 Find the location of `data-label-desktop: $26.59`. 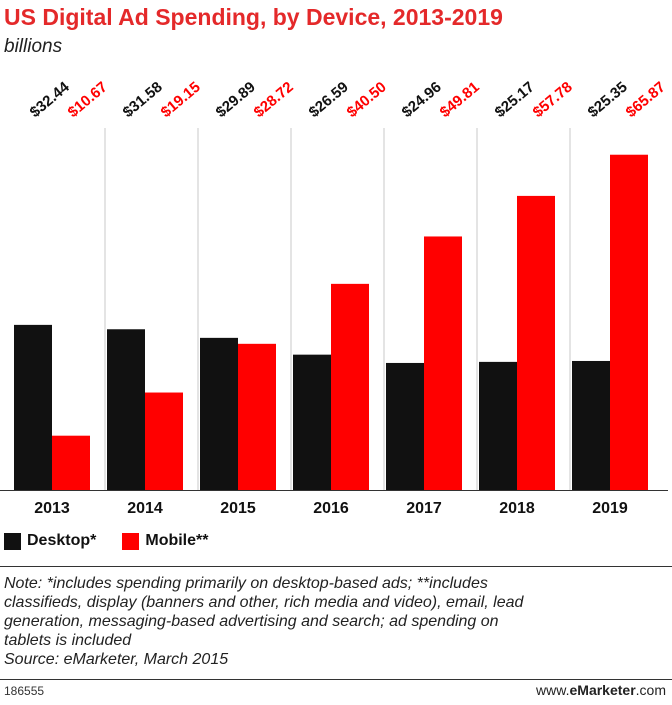

data-label-desktop: $26.59 is located at coordinates (329, 100).